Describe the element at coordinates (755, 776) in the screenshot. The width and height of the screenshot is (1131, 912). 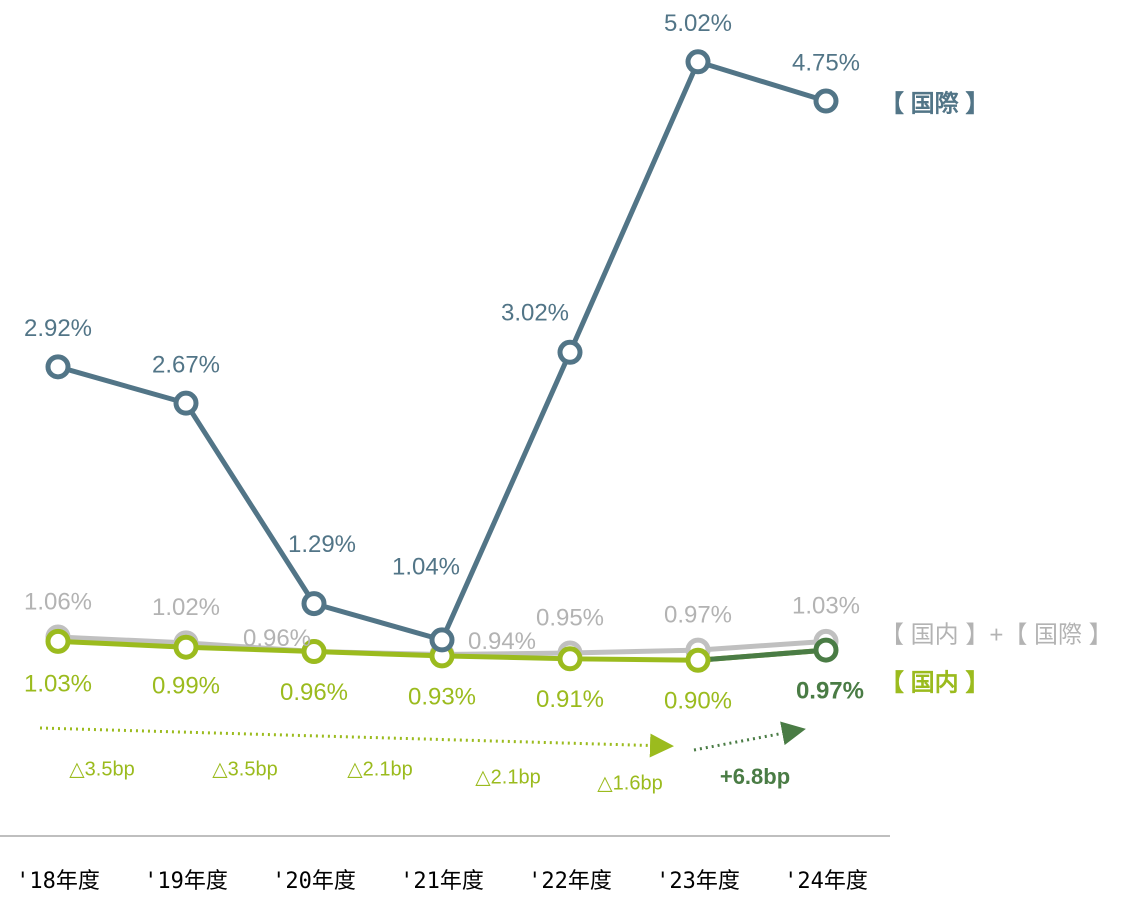
I see `change-label: +6.8bp` at that location.